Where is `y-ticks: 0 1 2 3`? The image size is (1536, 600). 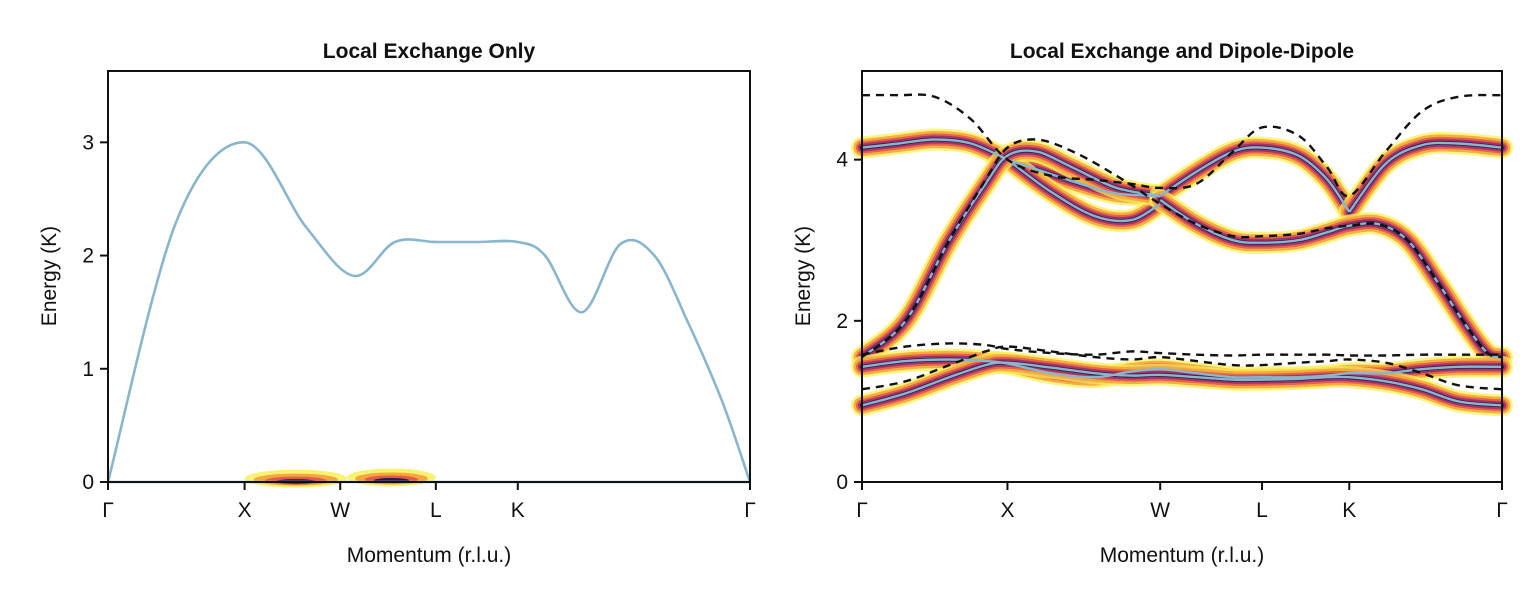
y-ticks: 0 1 2 3 is located at coordinates (95, 312).